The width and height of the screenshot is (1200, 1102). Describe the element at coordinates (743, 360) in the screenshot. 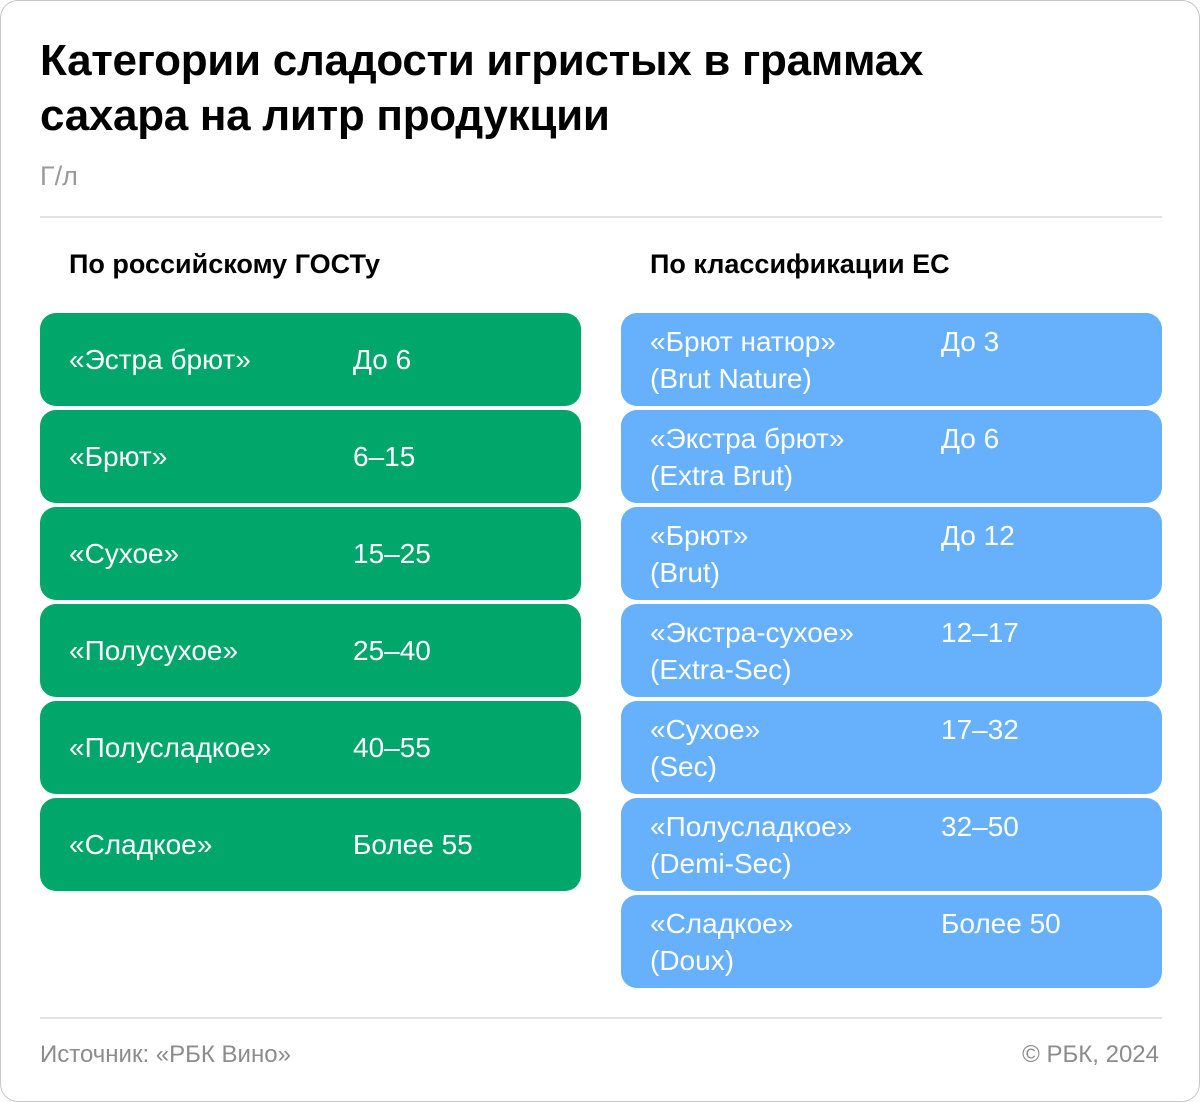

I see `category-name: «Брют натюр» (Brut Nature)` at that location.